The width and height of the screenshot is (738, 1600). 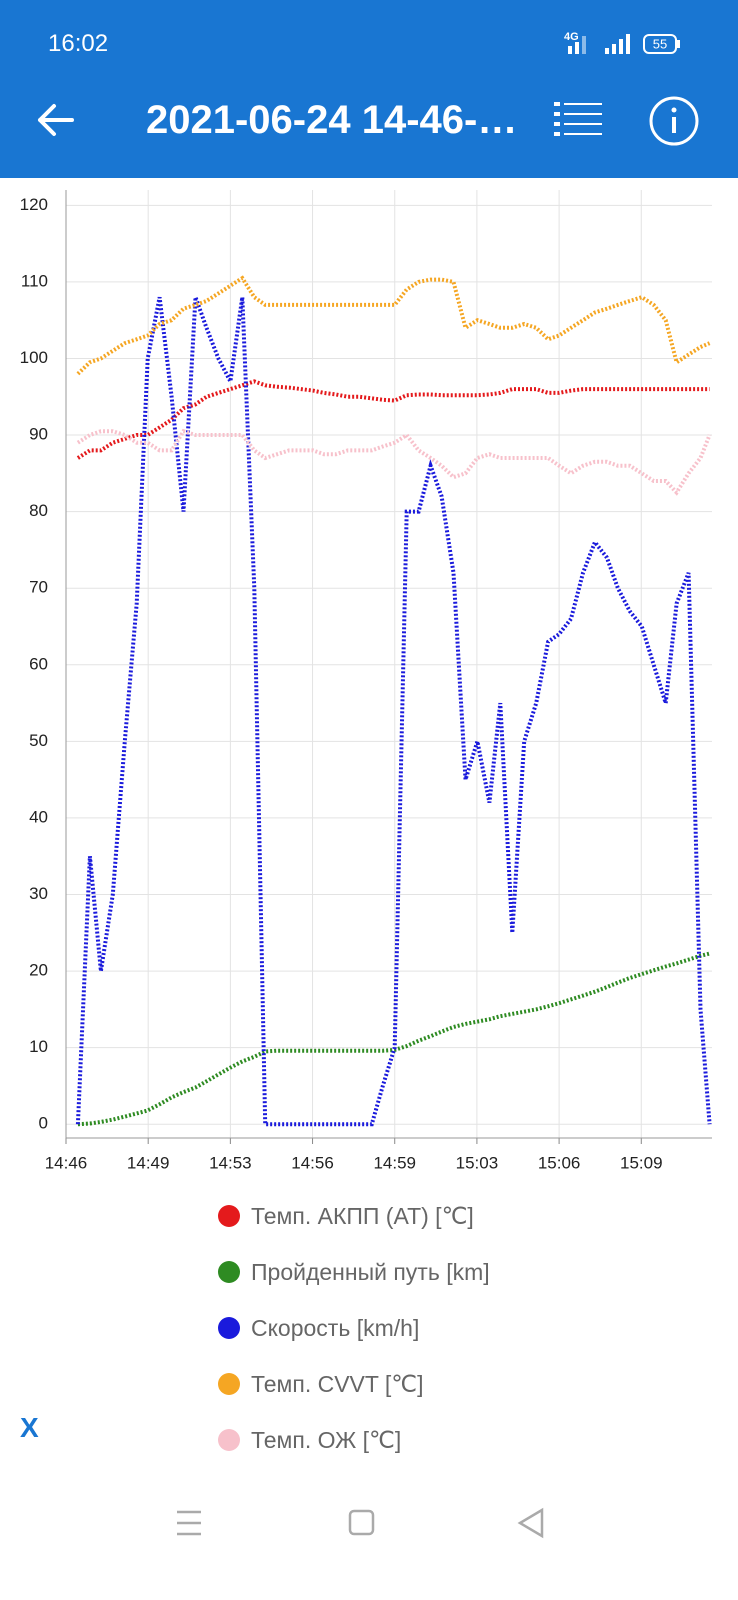 What do you see at coordinates (34, 204) in the screenshot?
I see `y-tick-label: 120` at bounding box center [34, 204].